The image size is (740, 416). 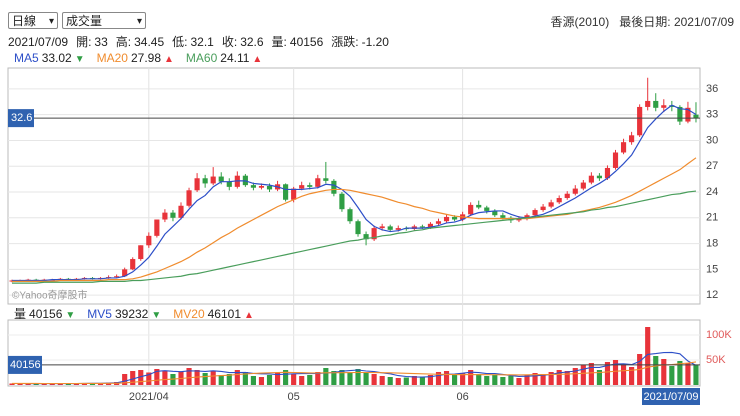 What do you see at coordinates (140, 313) in the screenshot?
I see `volume-legend: 量 40156 ▼ MV5 39232 ▼ MV20 46101 ▲` at bounding box center [140, 313].